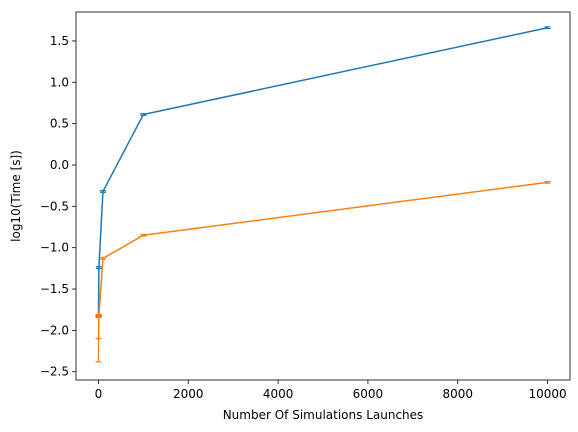  Describe the element at coordinates (331, 390) in the screenshot. I see `x-axis-ticks: 0 2000 4000 6000 8000 10000` at that location.